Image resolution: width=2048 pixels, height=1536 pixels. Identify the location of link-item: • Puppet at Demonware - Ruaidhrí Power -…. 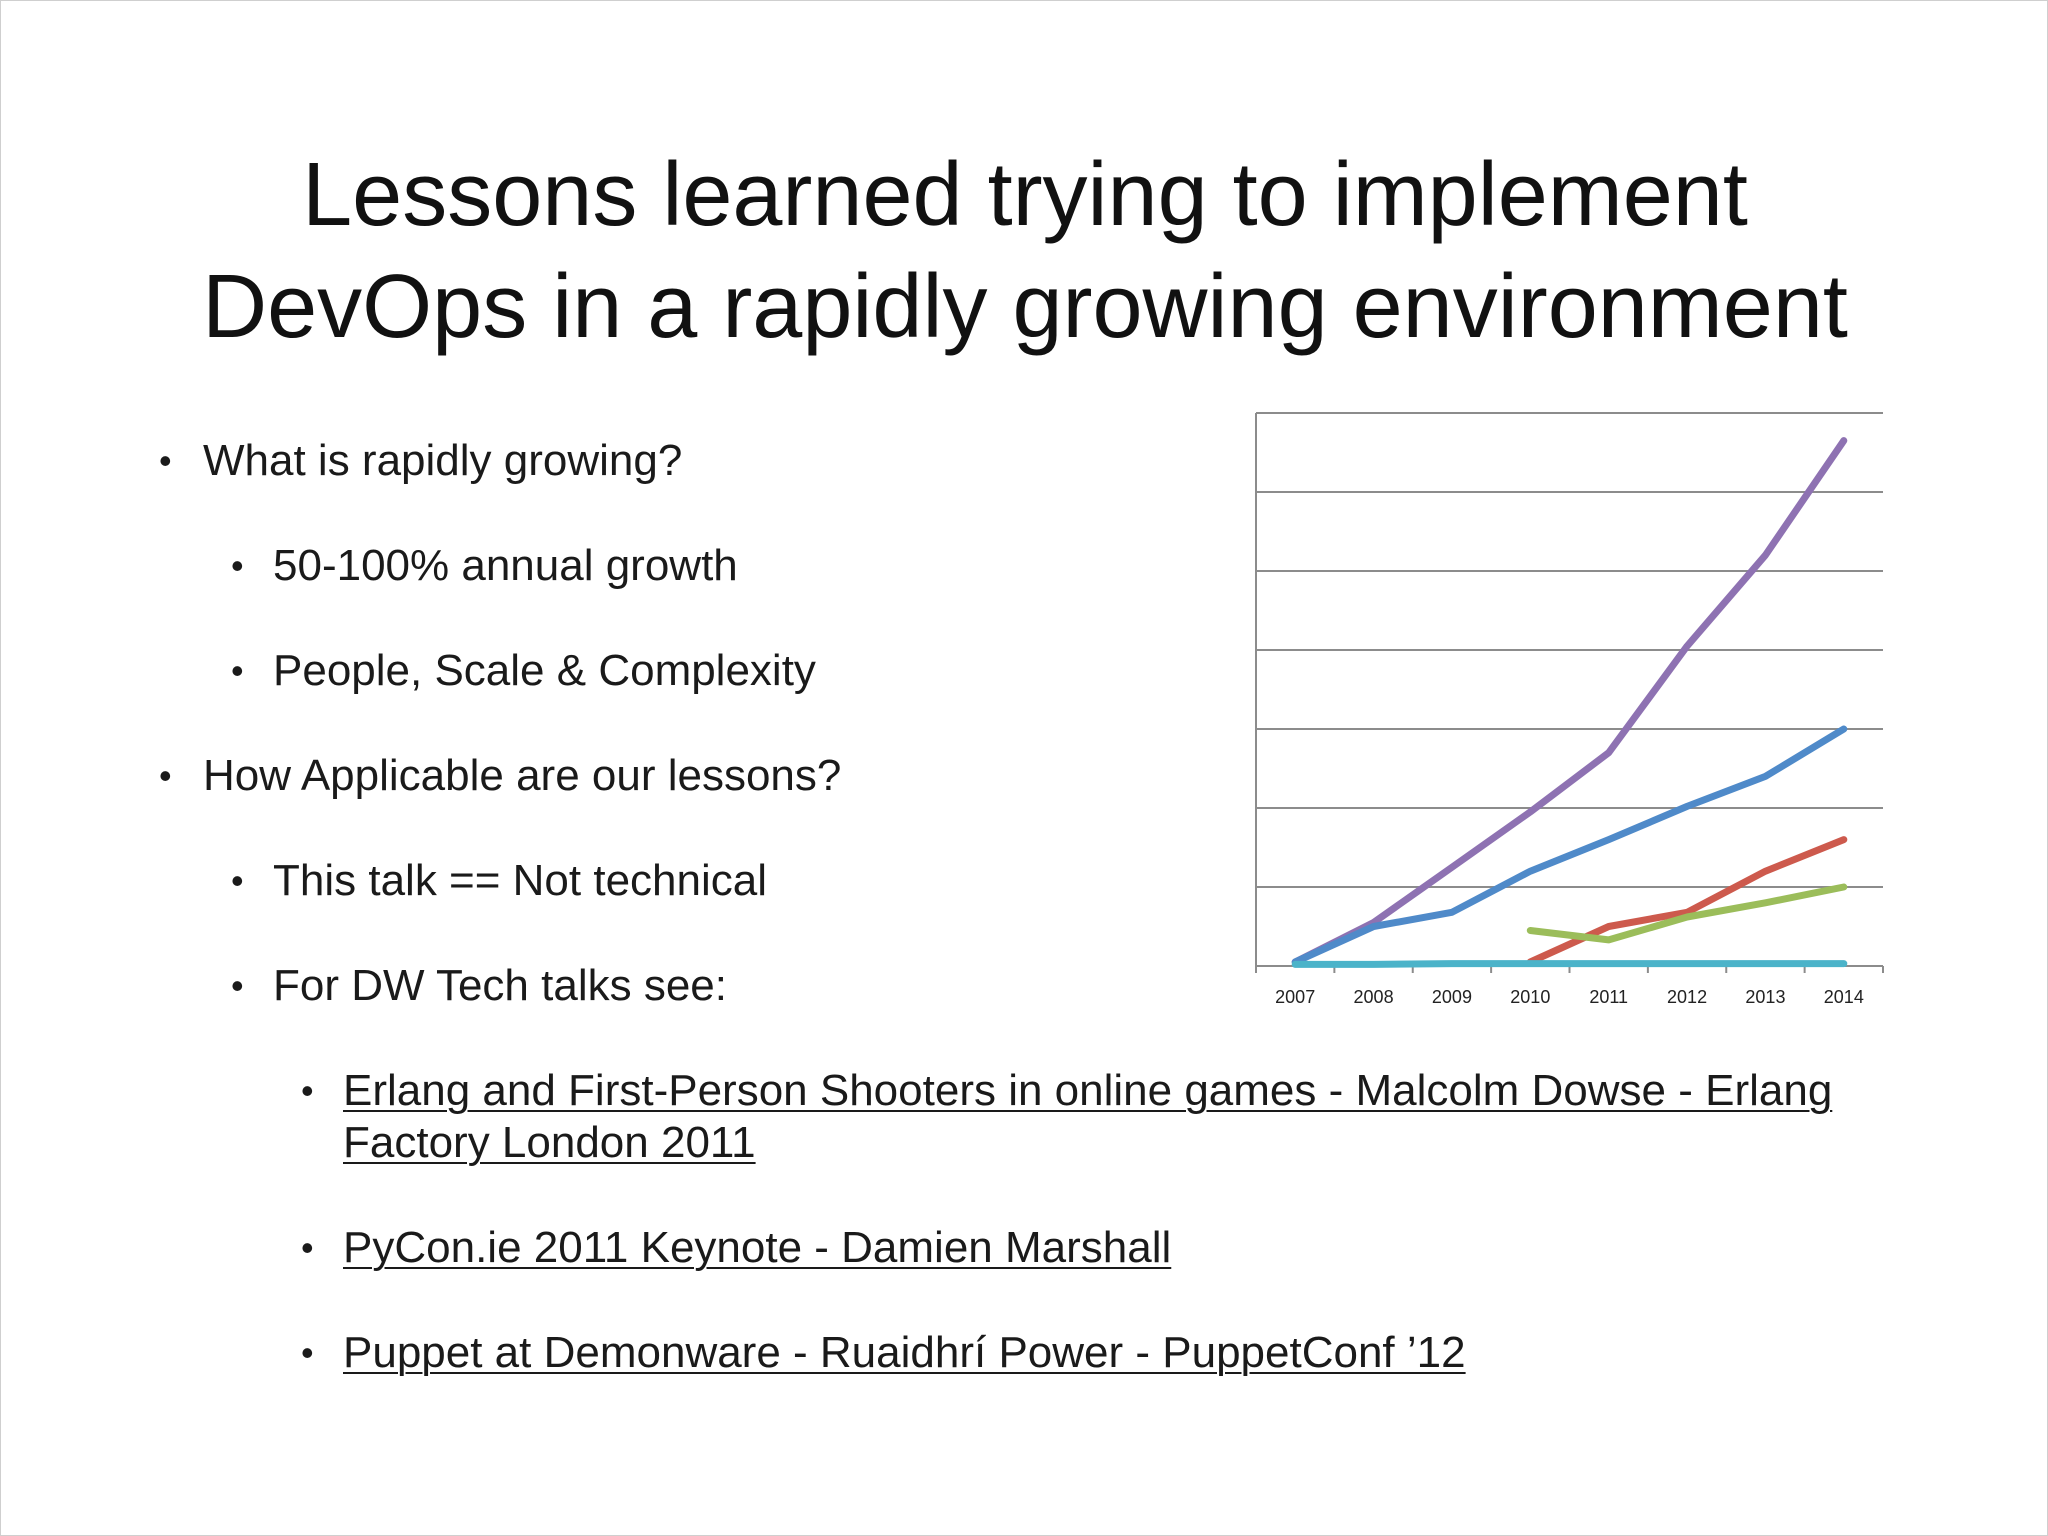
(883, 1353).